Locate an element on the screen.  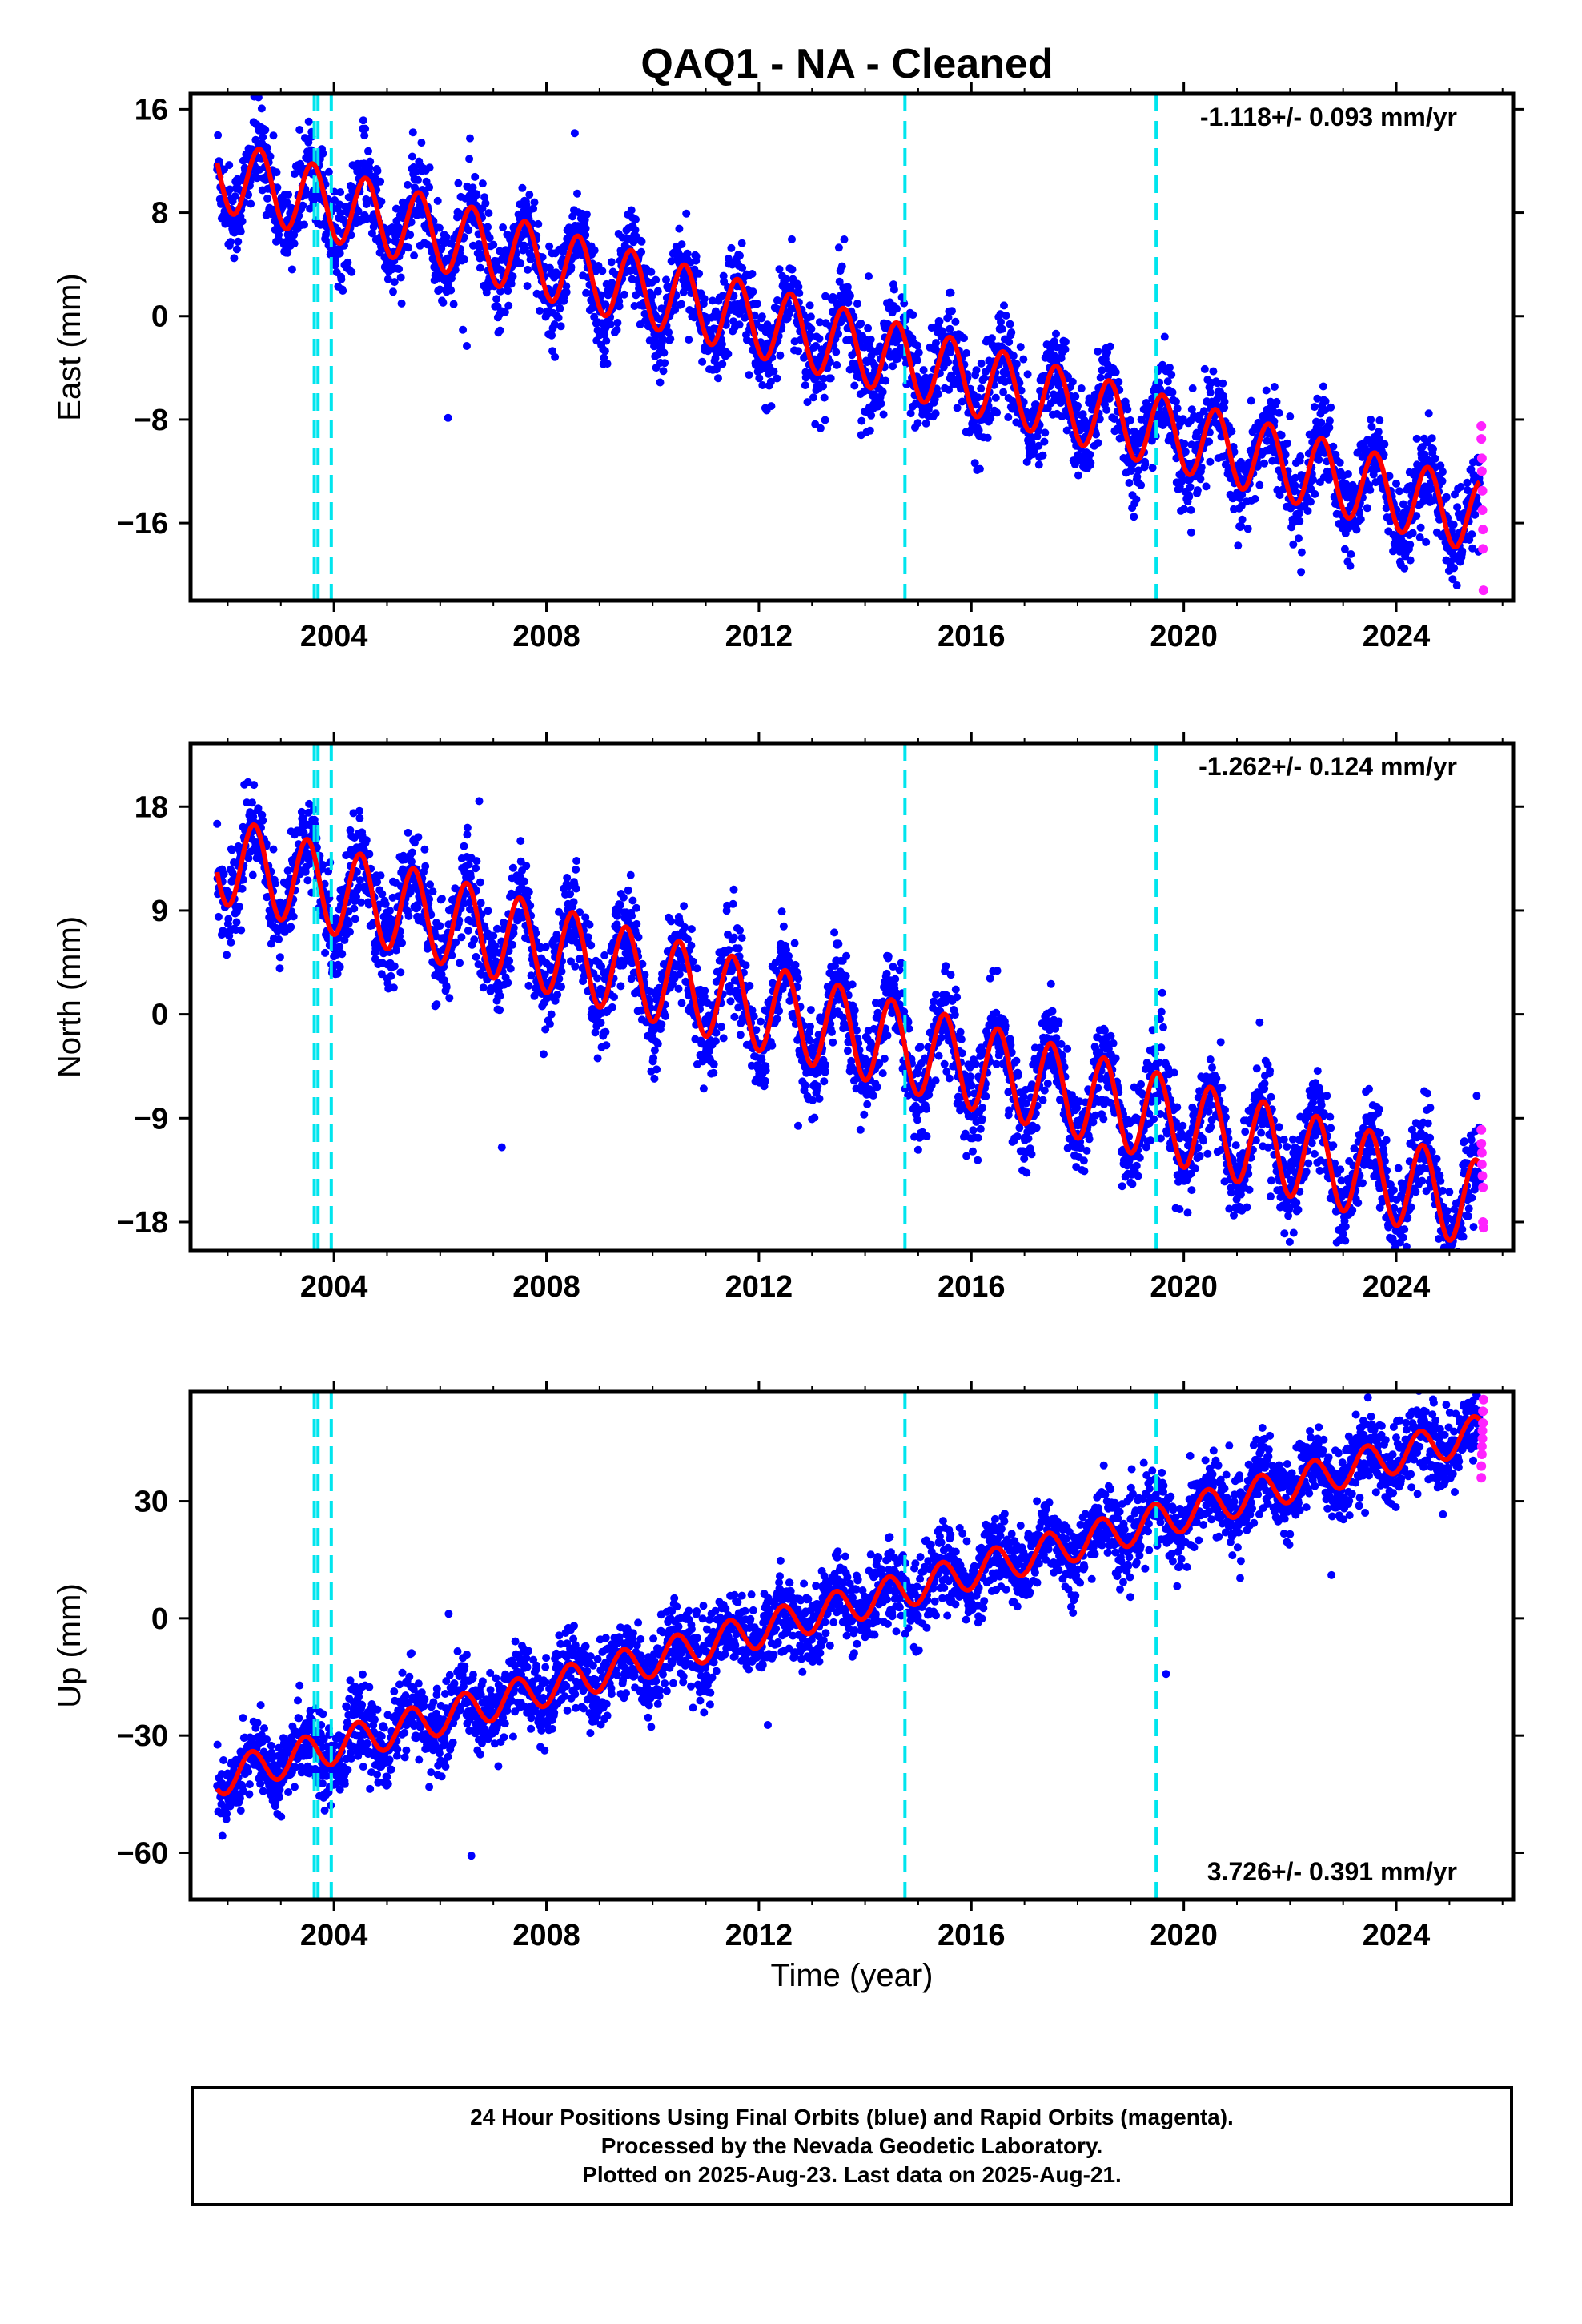
rapid-orbit-point is located at coordinates (1481, 439).